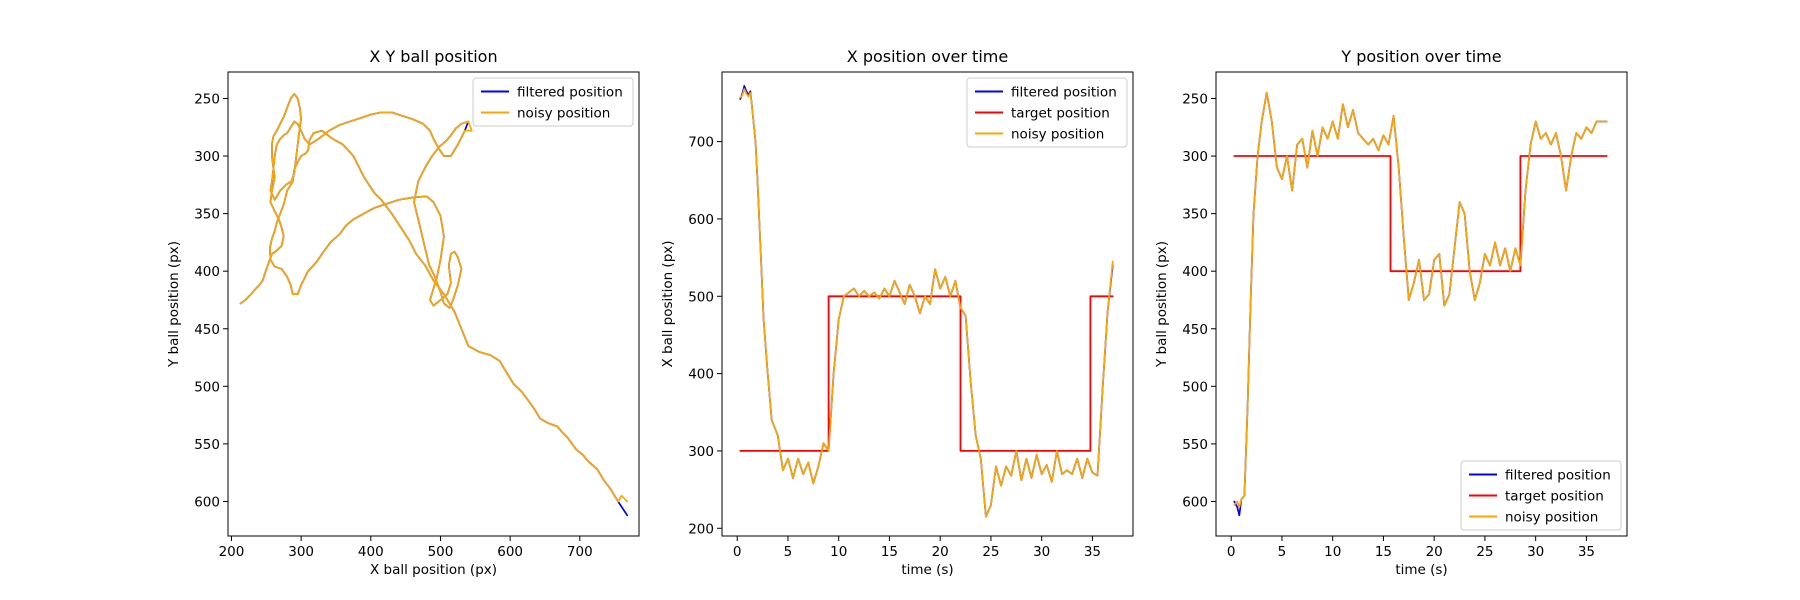 The width and height of the screenshot is (1800, 600). I want to click on x-tick-label: 200, so click(232, 552).